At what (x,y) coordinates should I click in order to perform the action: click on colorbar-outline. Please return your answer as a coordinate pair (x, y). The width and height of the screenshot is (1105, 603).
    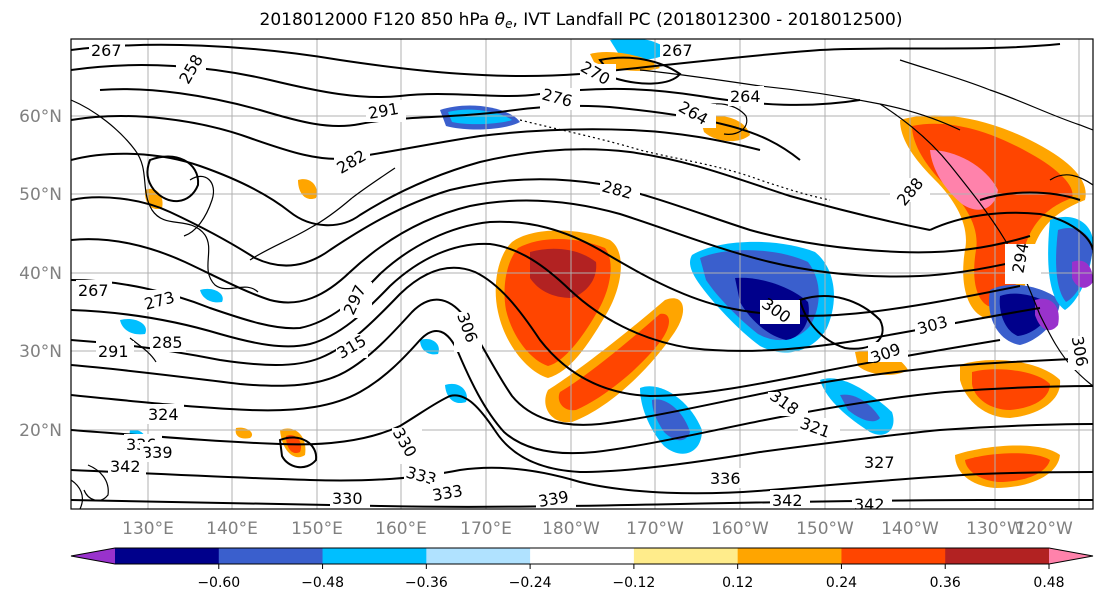
    Looking at the image, I should click on (582, 556).